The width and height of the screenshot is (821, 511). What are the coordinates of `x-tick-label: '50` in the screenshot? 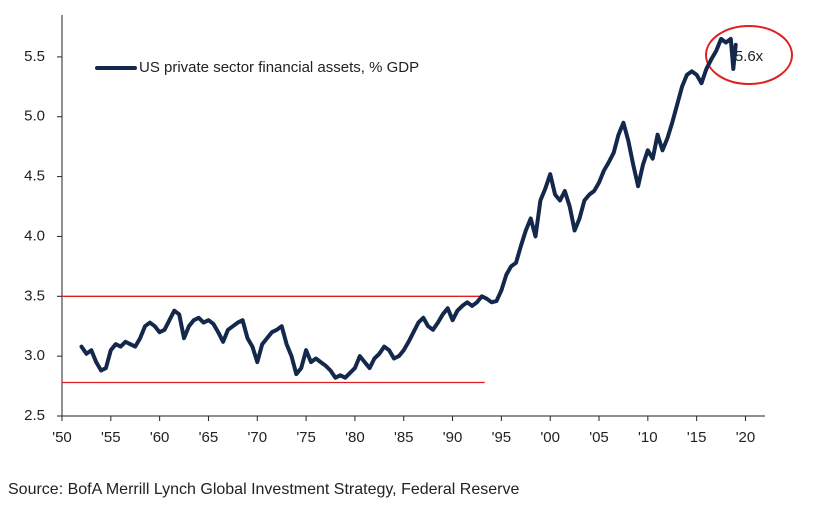 It's located at (62, 437).